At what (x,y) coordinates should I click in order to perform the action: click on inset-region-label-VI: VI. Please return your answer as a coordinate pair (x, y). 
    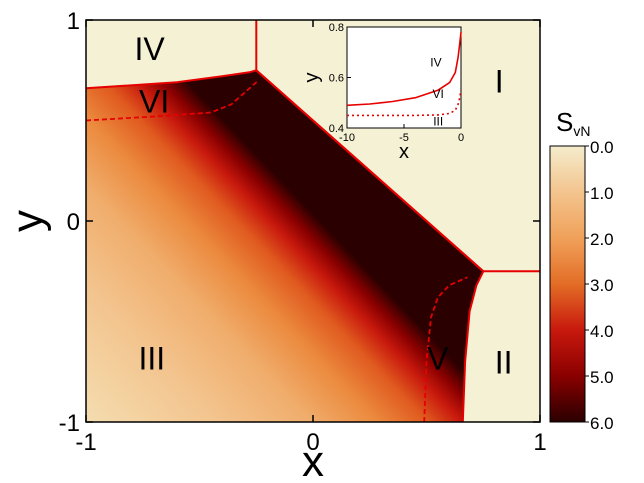
    Looking at the image, I should click on (438, 94).